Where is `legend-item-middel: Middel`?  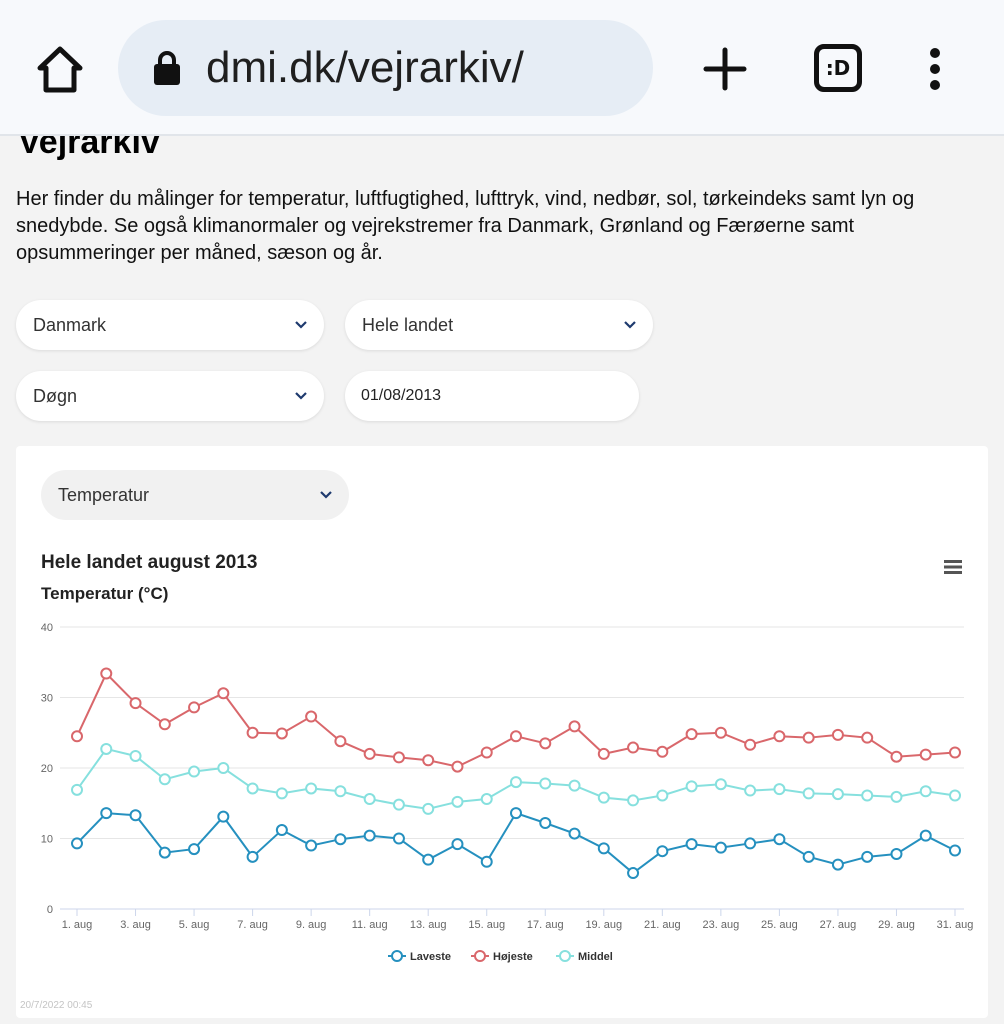
legend-item-middel: Middel is located at coordinates (584, 956).